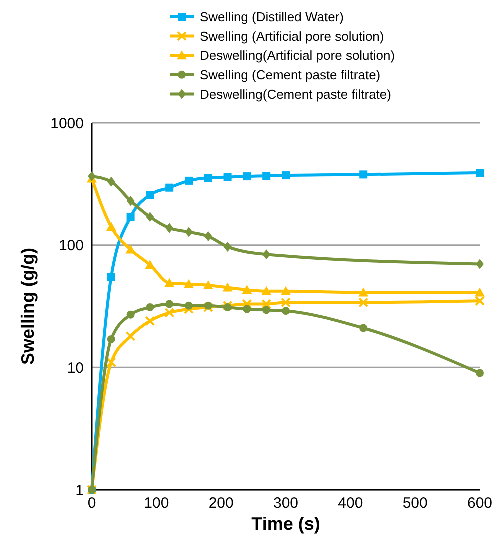 The image size is (494, 542). I want to click on y-tick-label: 1000, so click(67, 123).